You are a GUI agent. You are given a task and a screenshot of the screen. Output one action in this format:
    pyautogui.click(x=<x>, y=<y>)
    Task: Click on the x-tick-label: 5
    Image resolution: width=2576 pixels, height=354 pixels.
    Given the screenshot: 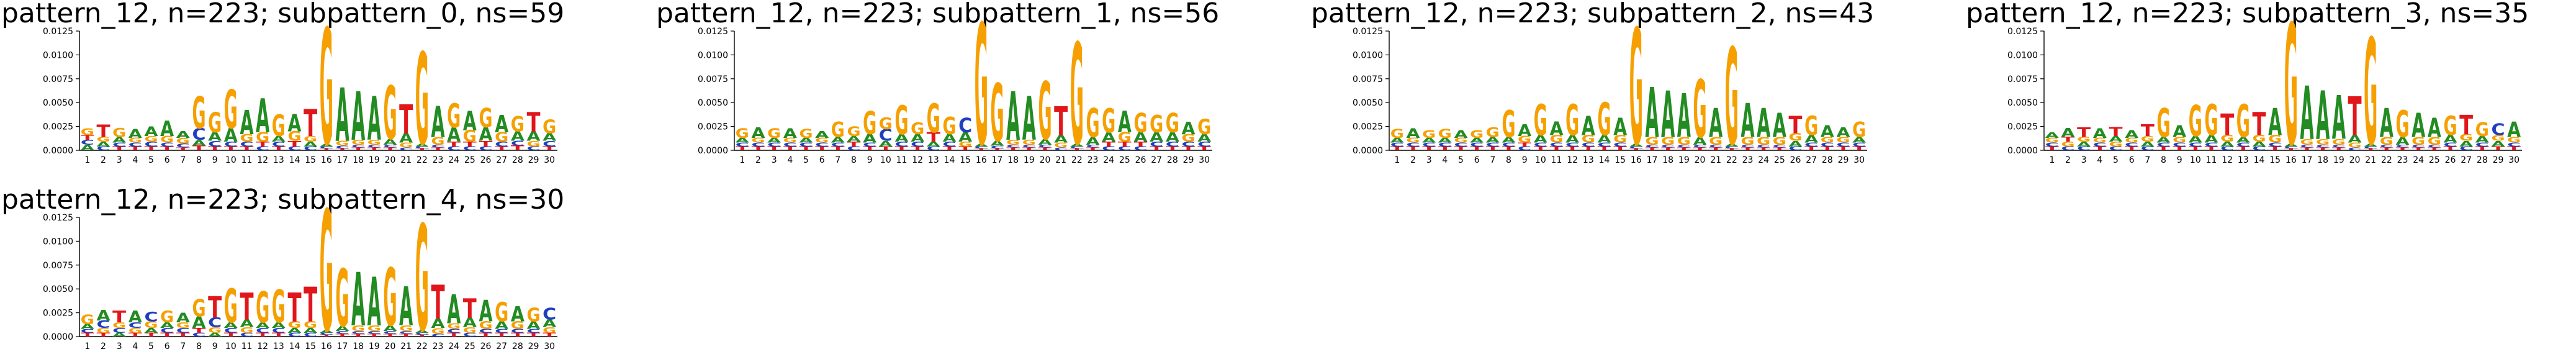 What is the action you would take?
    pyautogui.click(x=2116, y=160)
    